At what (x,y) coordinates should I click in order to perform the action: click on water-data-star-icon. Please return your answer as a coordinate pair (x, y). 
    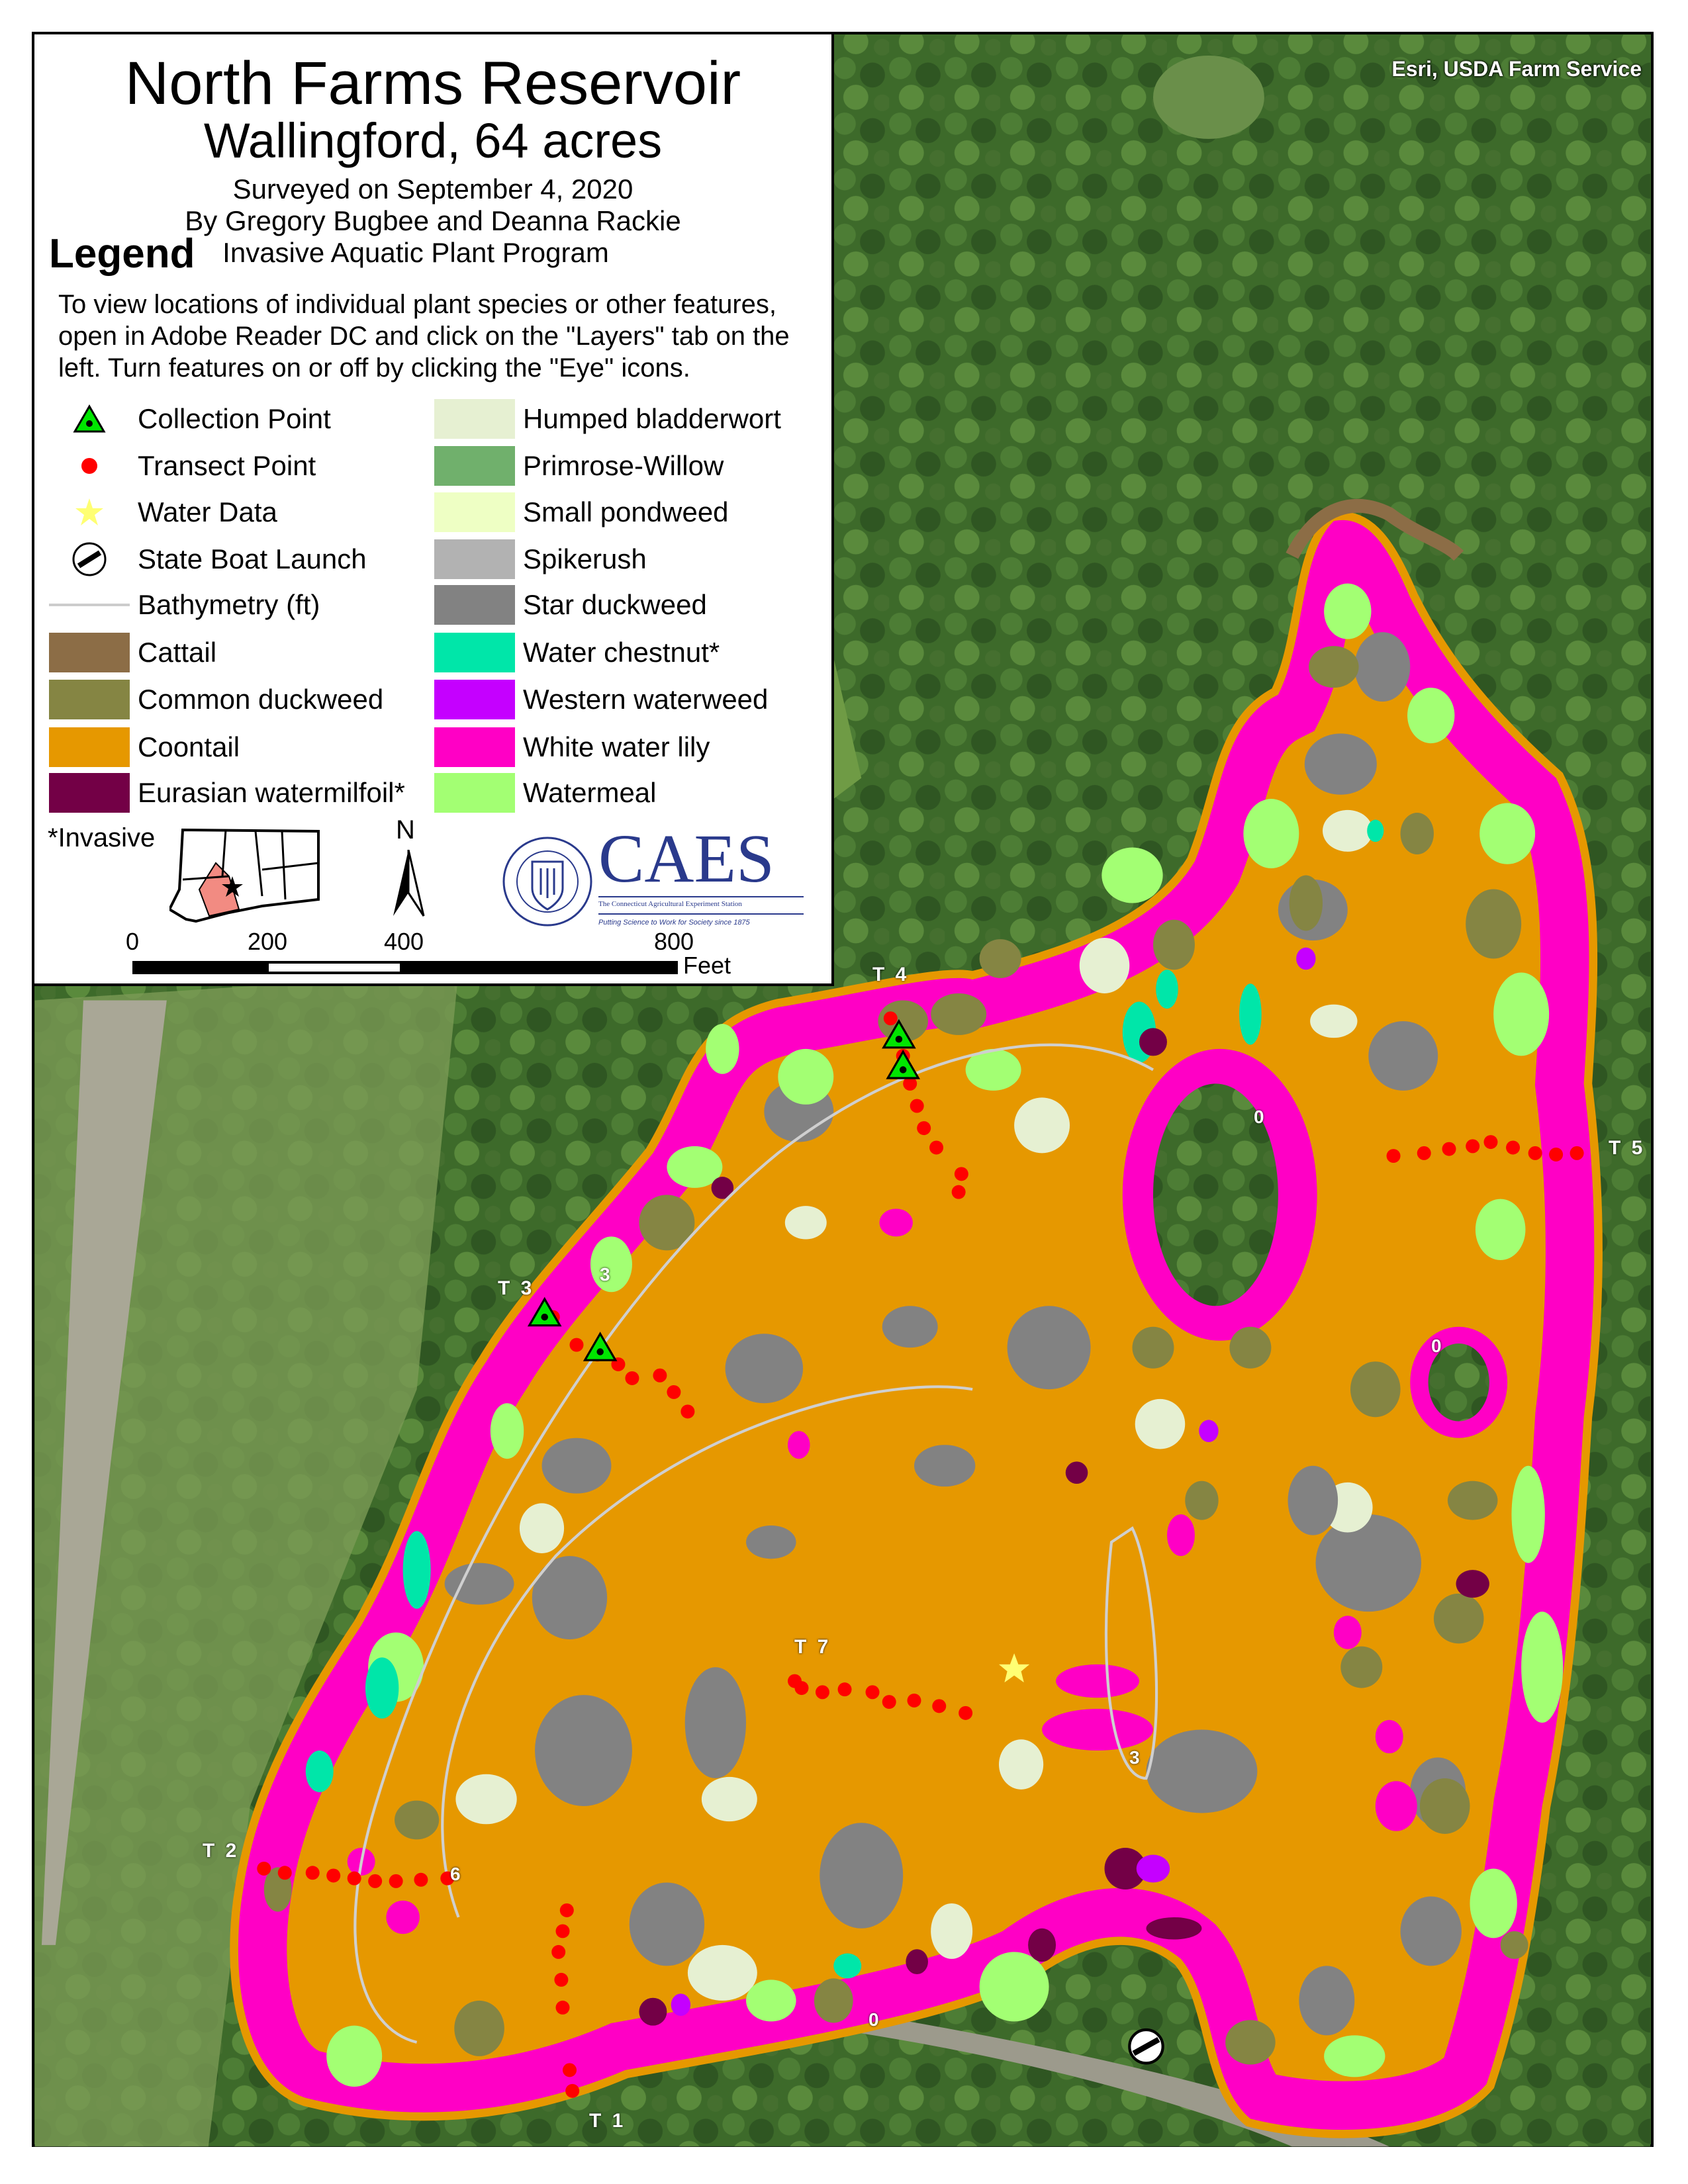
    Looking at the image, I should click on (1014, 1668).